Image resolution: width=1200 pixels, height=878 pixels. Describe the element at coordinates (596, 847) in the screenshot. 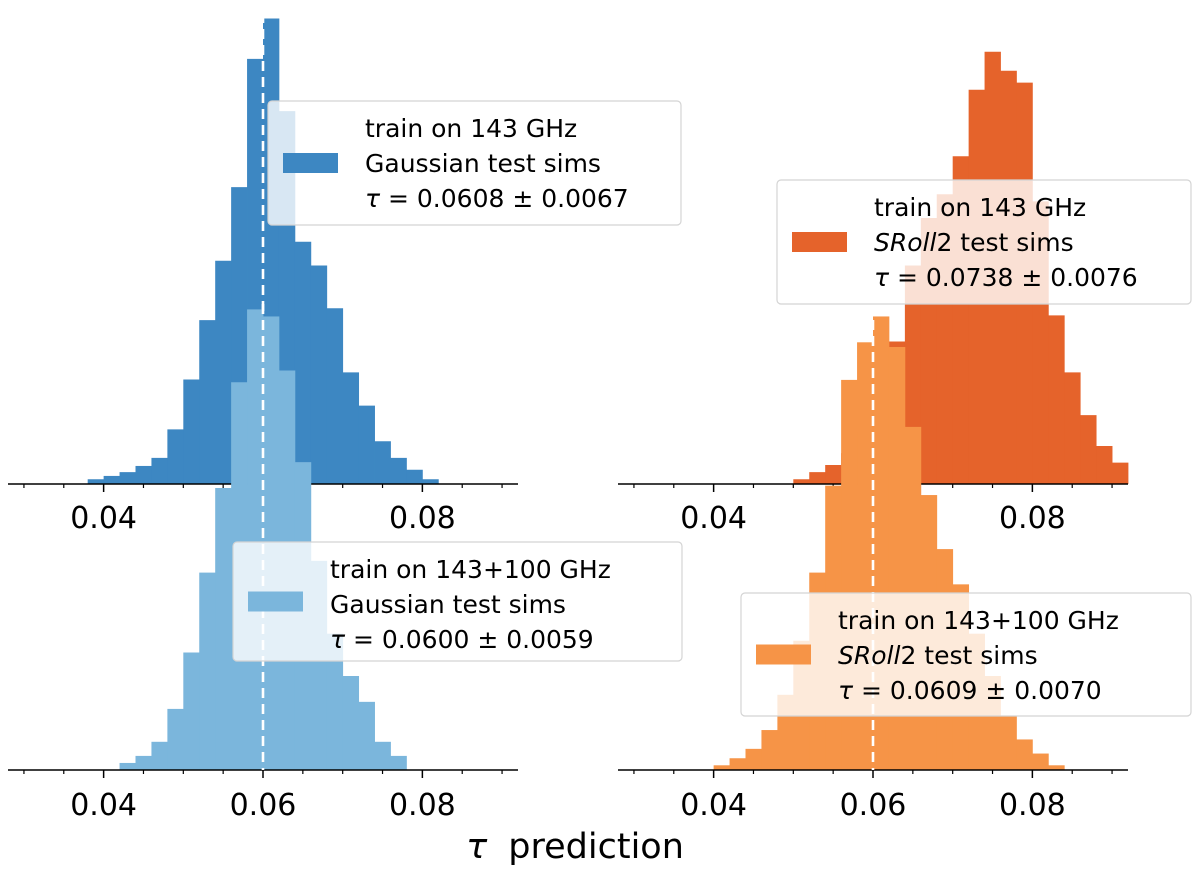

I see `x-axis-label-text: prediction` at that location.